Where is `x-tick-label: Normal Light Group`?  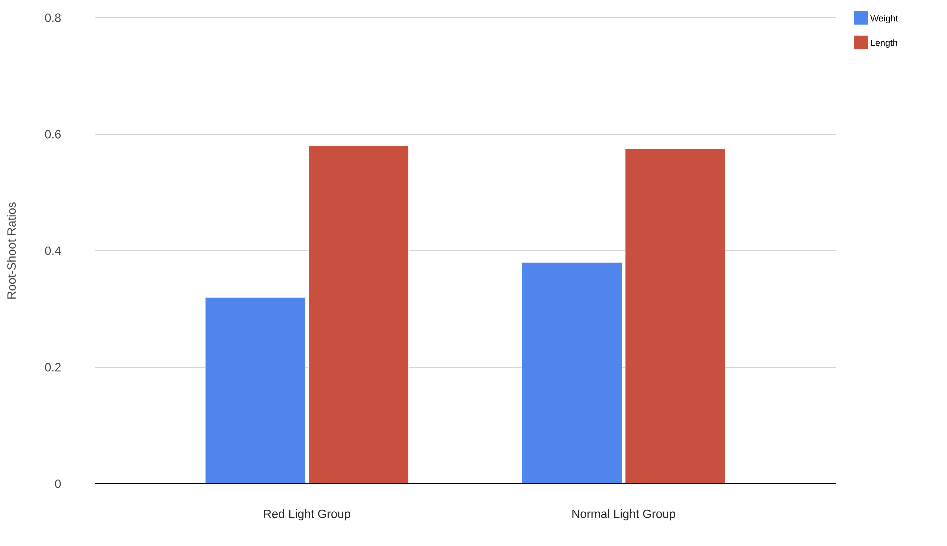 x-tick-label: Normal Light Group is located at coordinates (624, 515).